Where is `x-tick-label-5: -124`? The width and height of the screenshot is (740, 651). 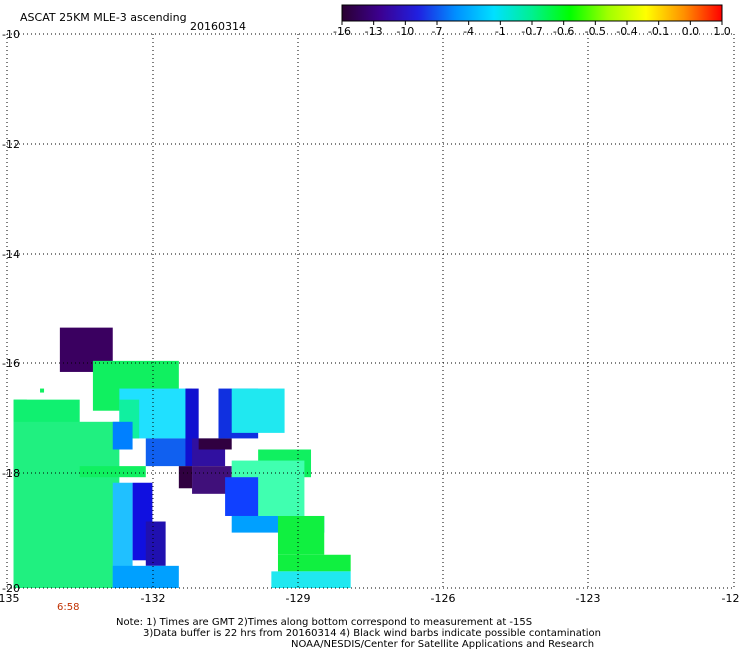
x-tick-label-5: -124 is located at coordinates (731, 598).